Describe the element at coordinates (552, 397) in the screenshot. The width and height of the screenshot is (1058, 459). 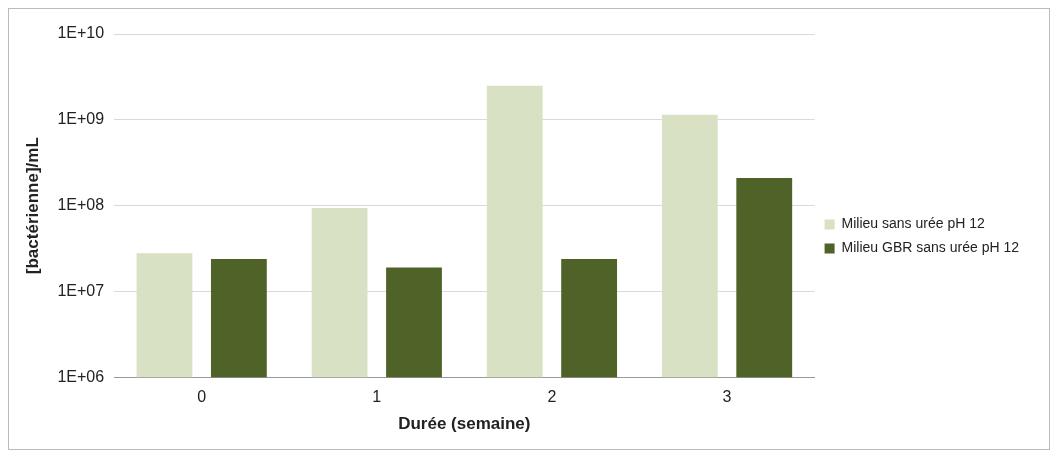
I see `x-tick-label: 2` at that location.